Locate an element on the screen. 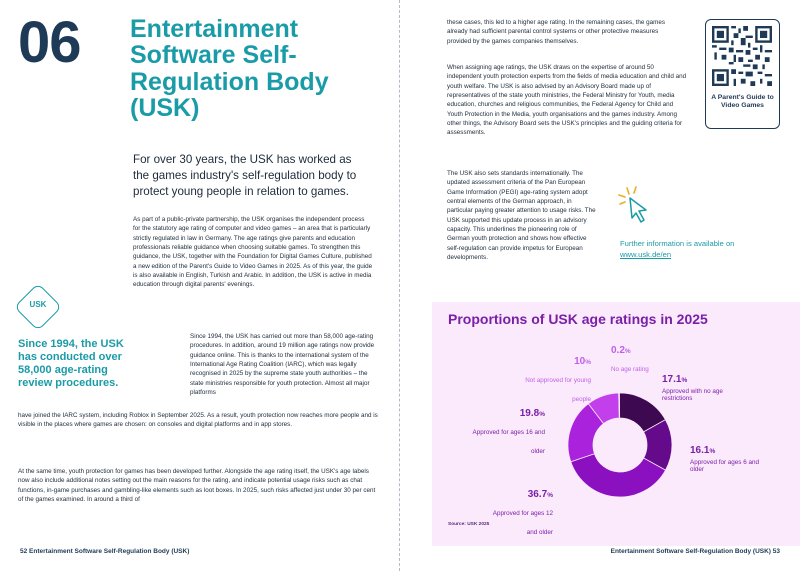 This screenshot has height=571, width=800. slice-12-and-older is located at coordinates (618, 475).